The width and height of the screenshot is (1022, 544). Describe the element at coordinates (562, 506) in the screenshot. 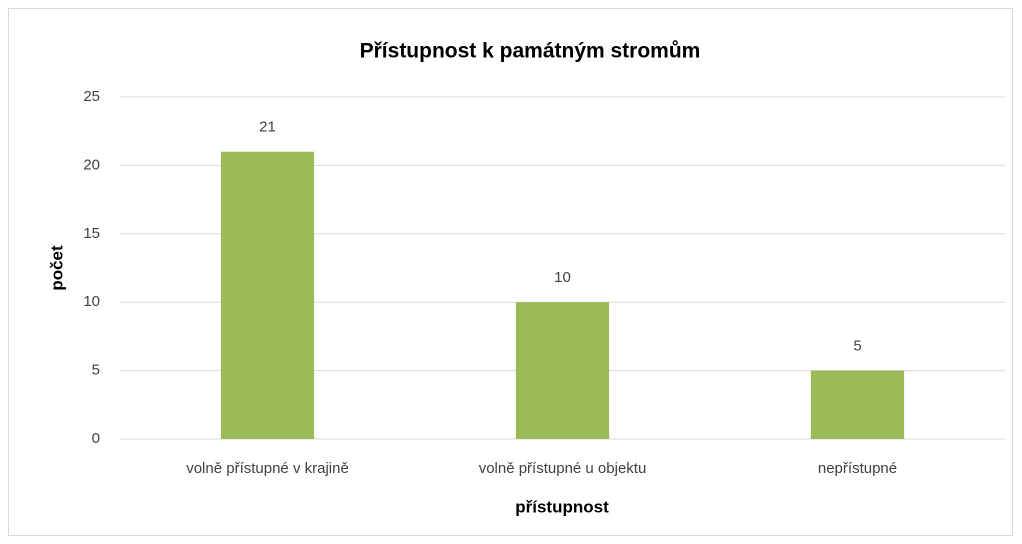

I see `x-axis-label: přístupnost` at that location.